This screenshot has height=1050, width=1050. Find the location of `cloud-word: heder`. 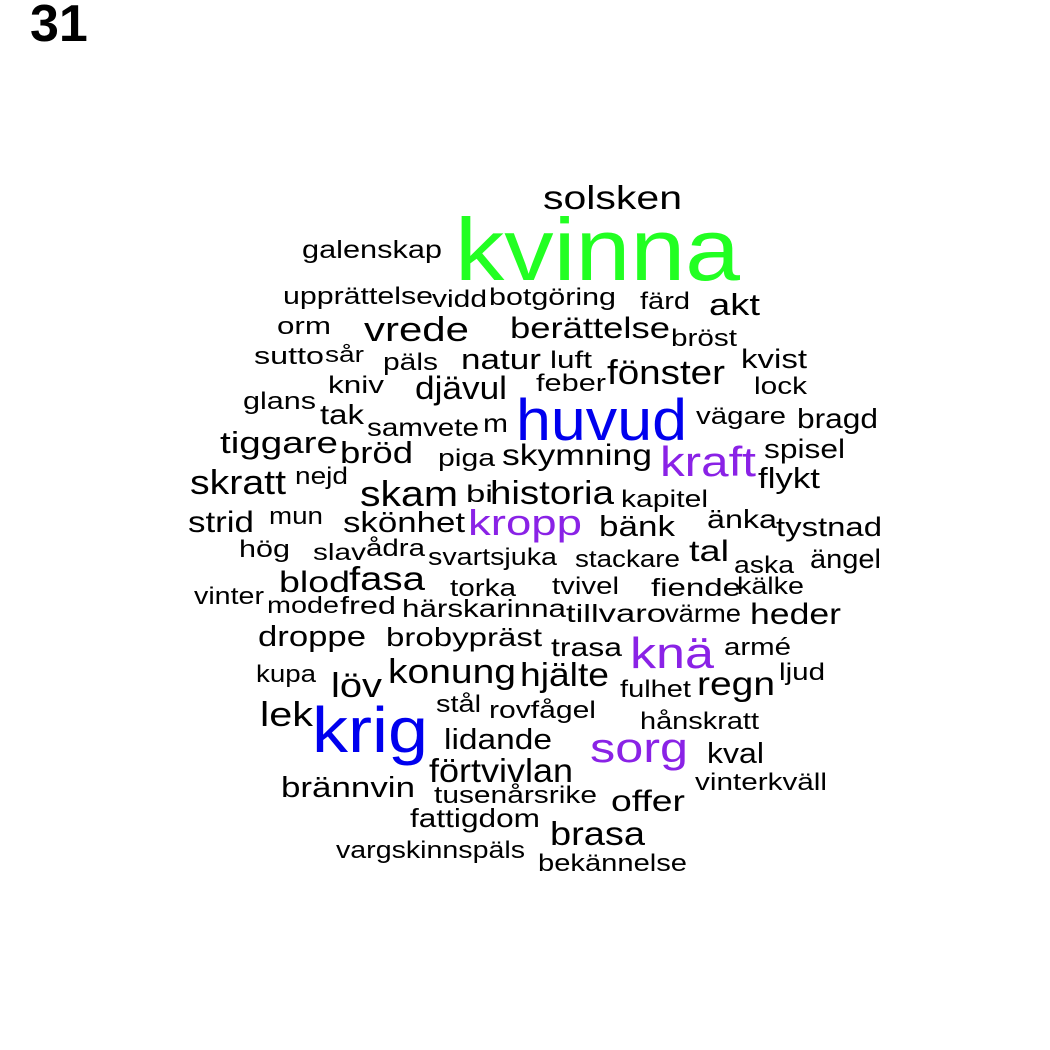

cloud-word: heder is located at coordinates (795, 614).